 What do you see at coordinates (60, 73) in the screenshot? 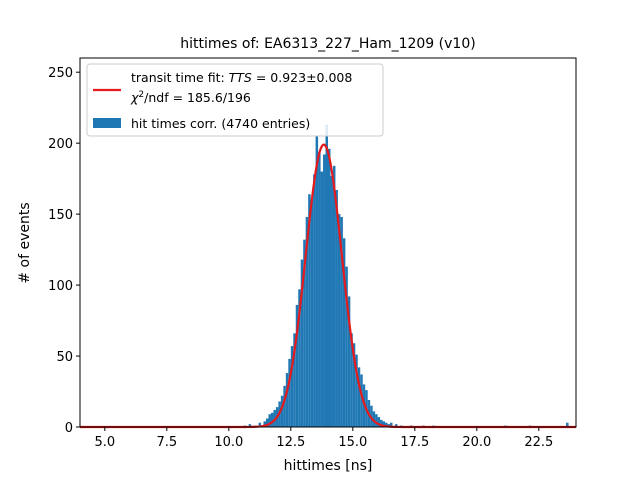
I see `y-tick-label: 250` at bounding box center [60, 73].